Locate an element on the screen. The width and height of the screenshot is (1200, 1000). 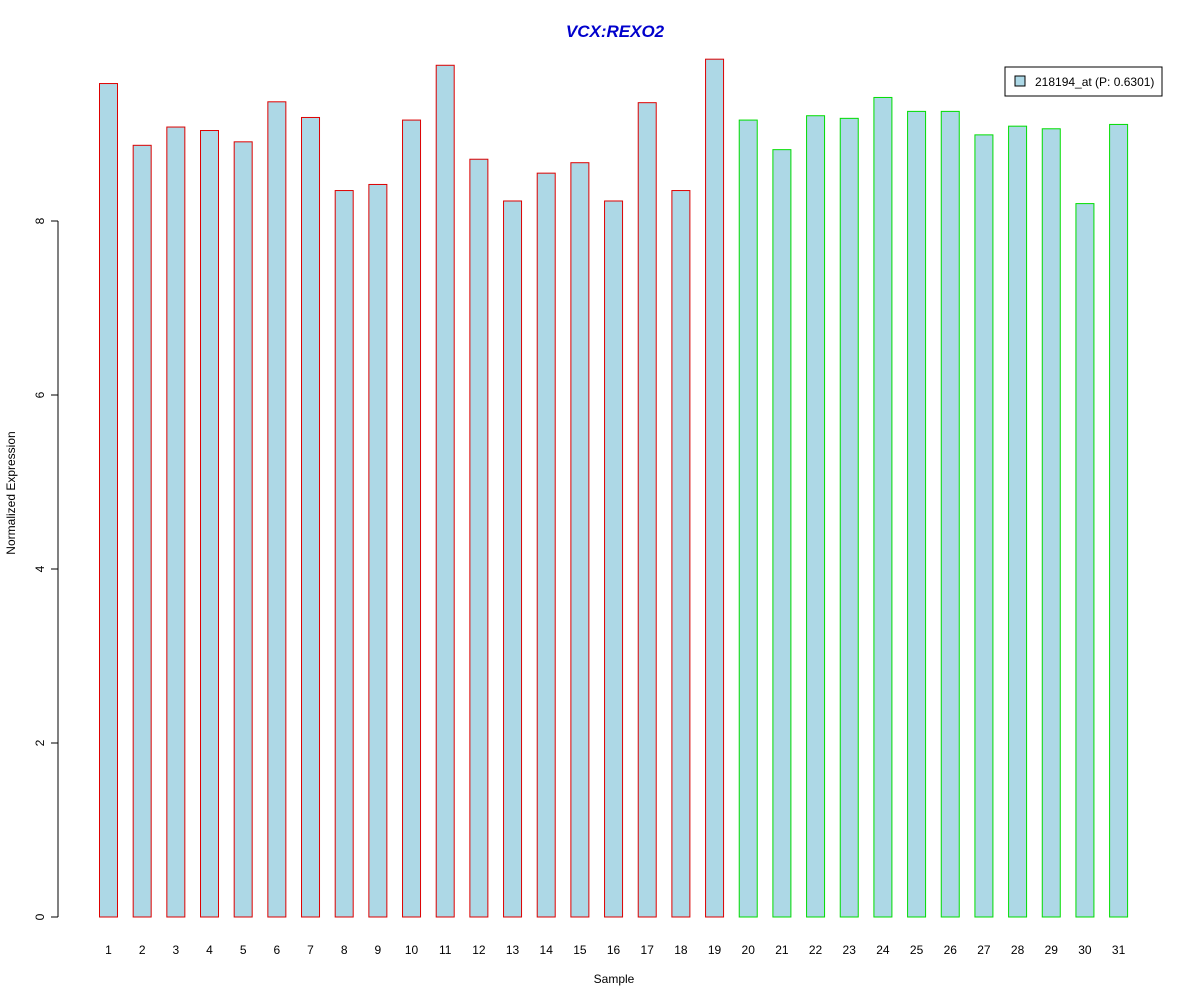
x-tick-label: 22 is located at coordinates (816, 950).